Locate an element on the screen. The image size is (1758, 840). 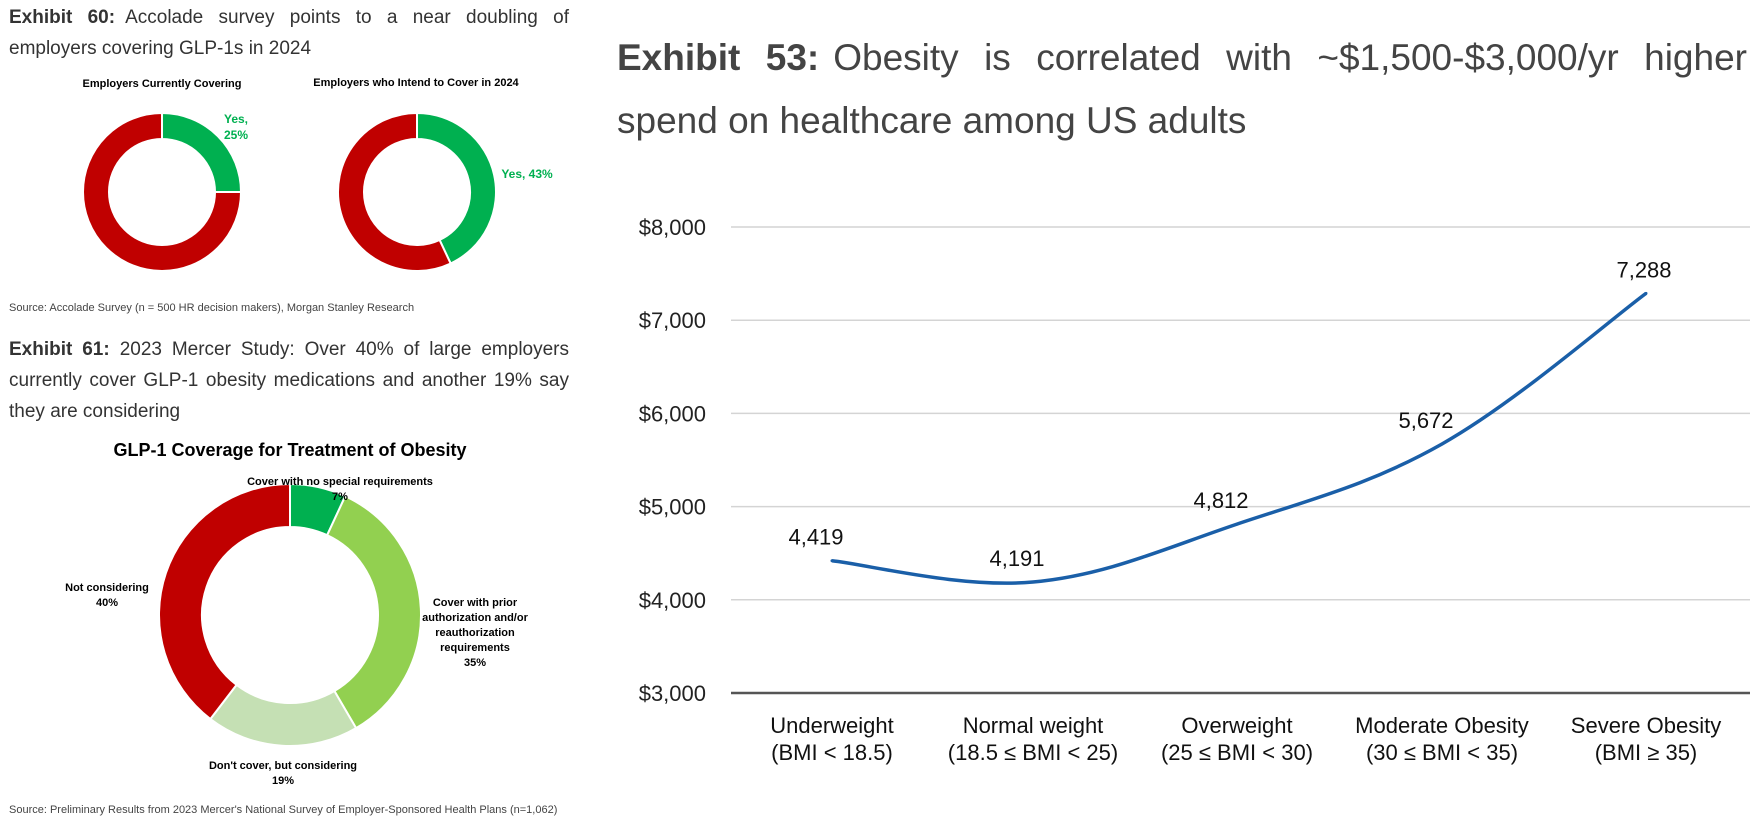
donut-slice-yes is located at coordinates (456, 188).